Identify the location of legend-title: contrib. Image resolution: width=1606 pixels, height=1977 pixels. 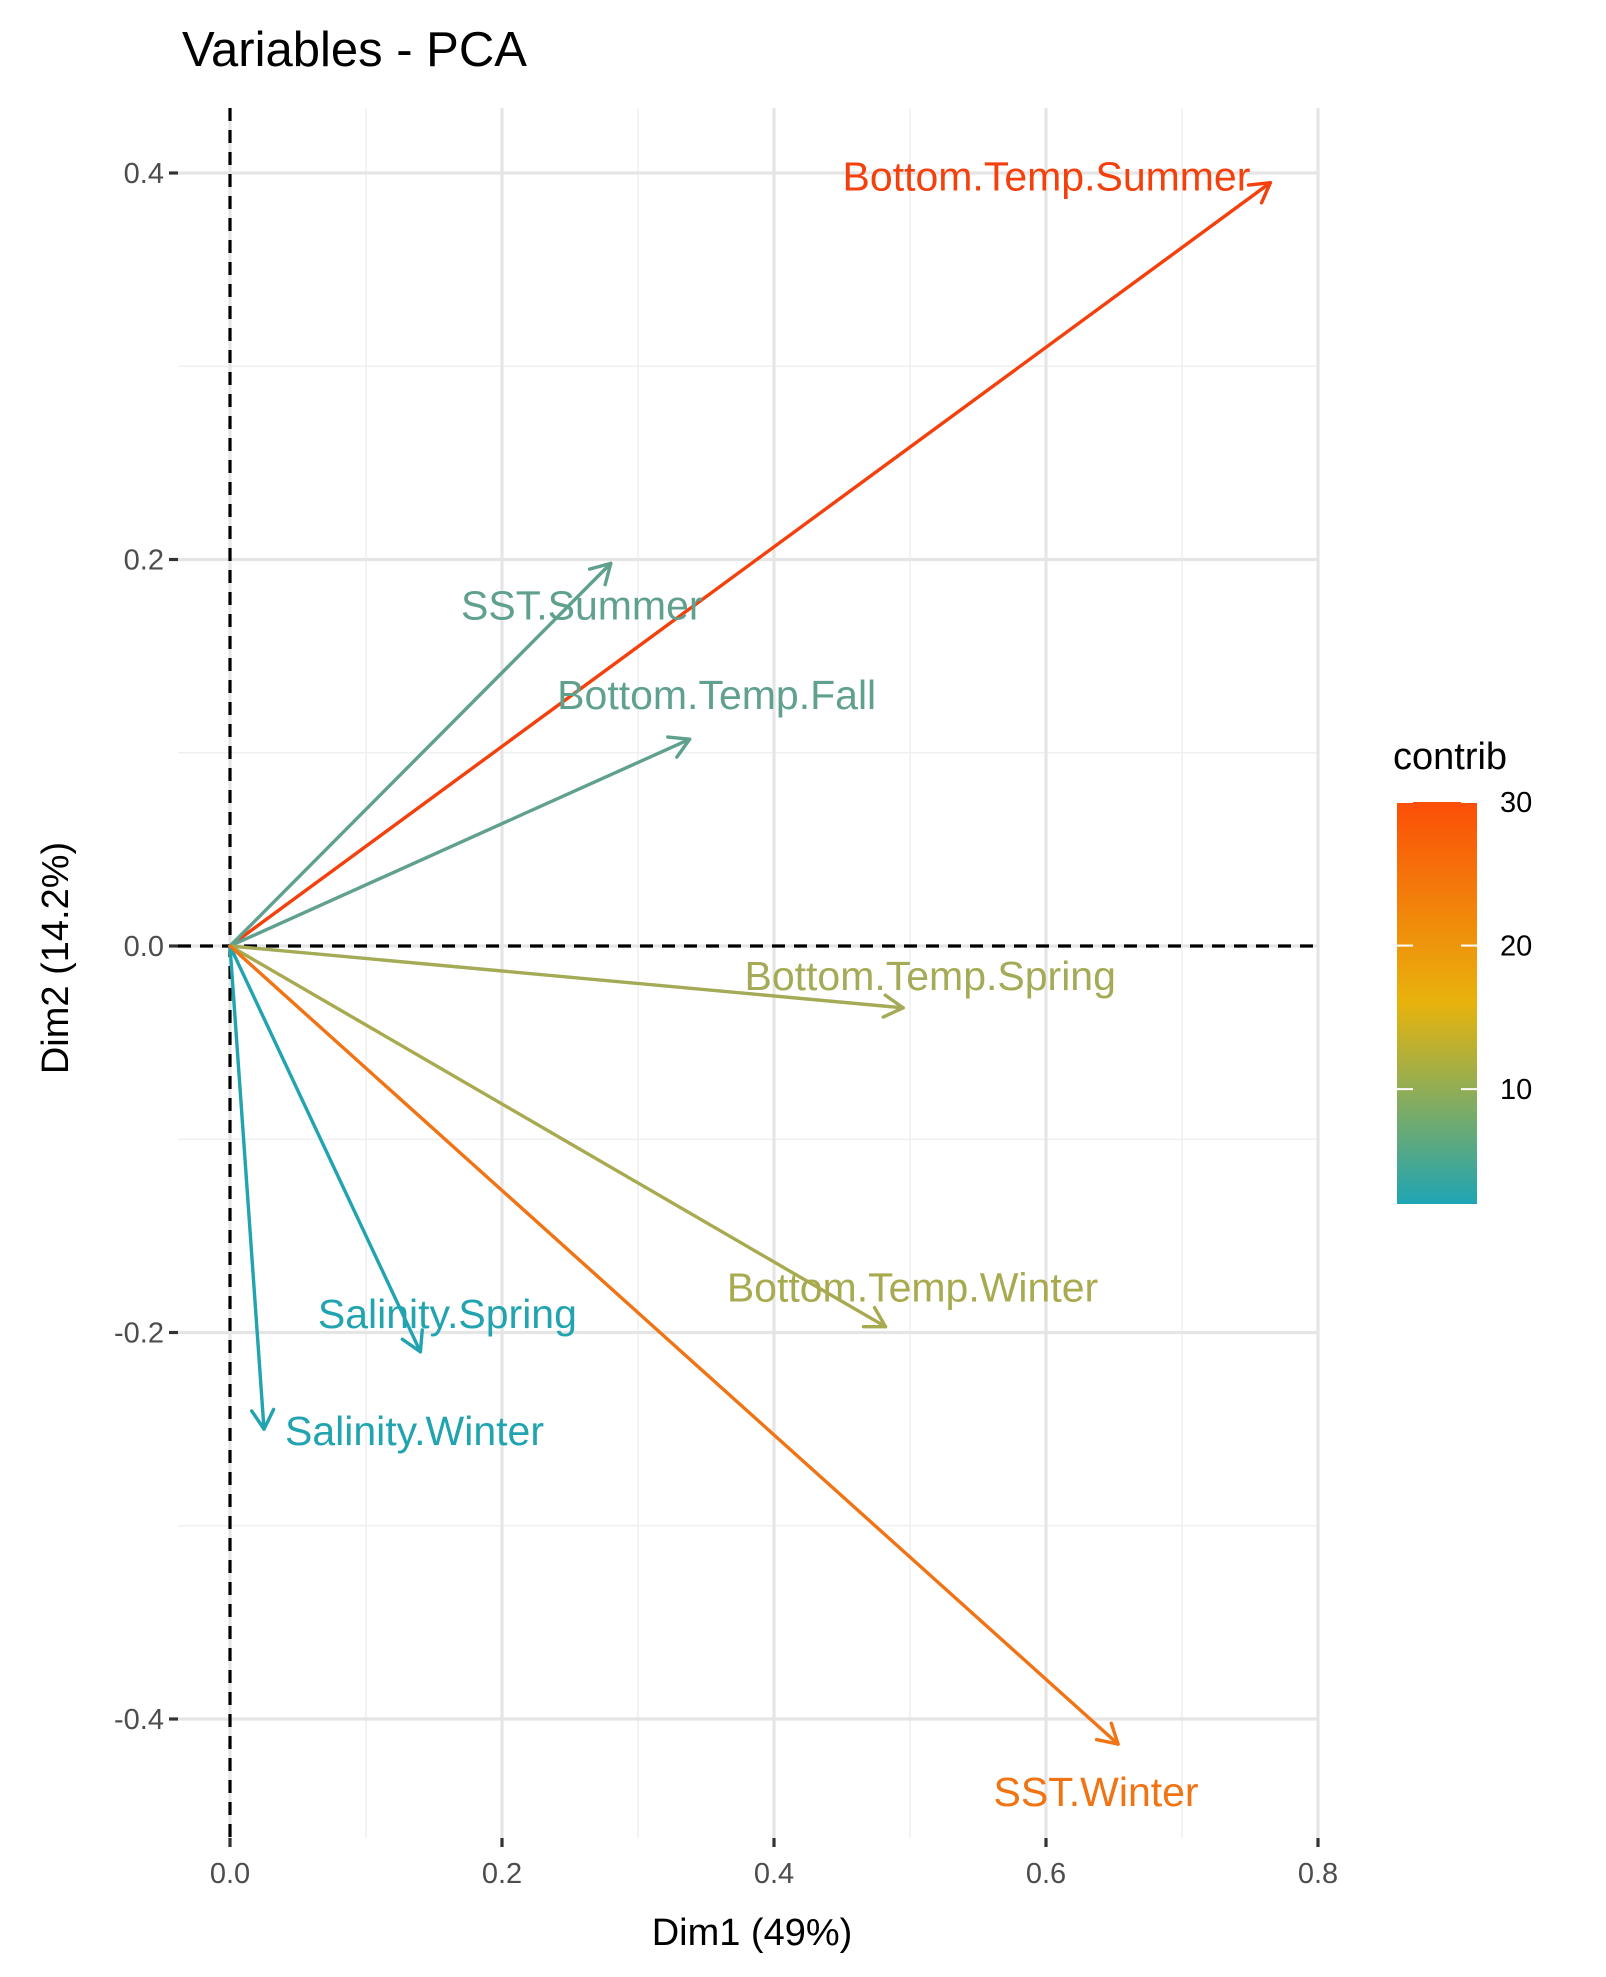
(1450, 757).